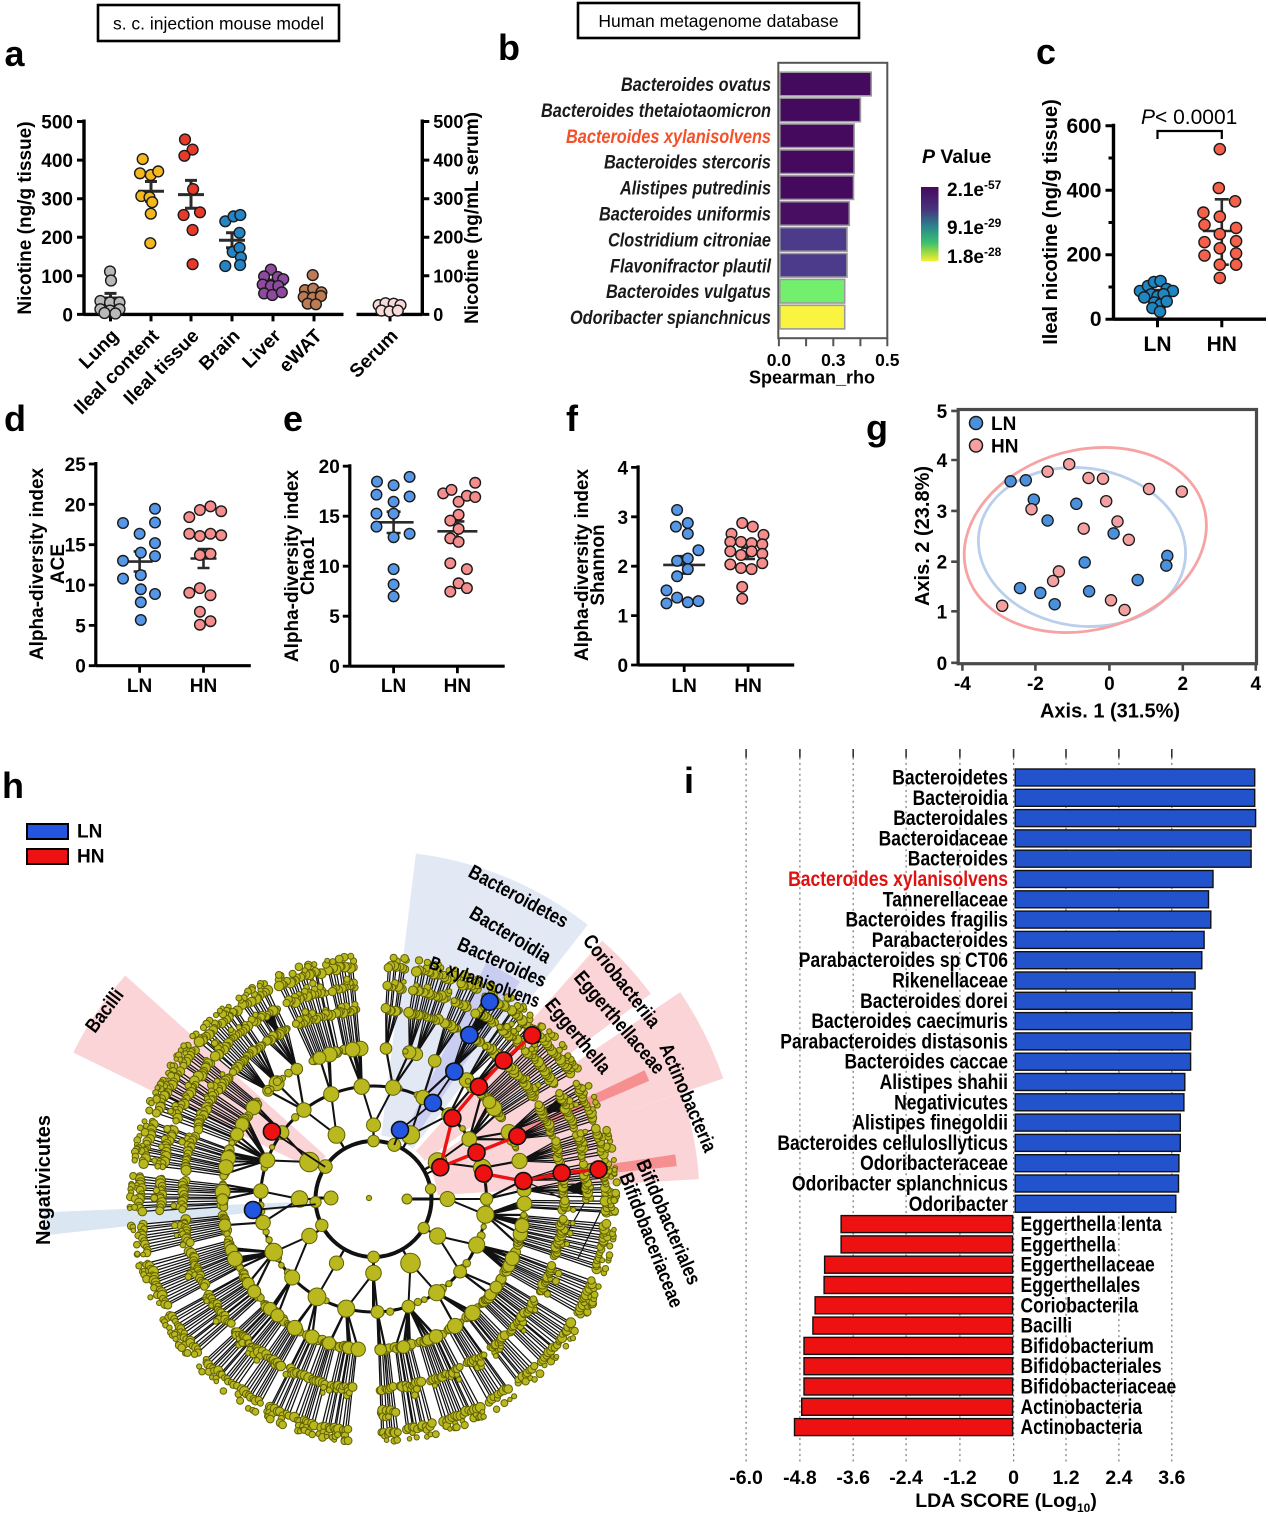 Image resolution: width=1268 pixels, height=1523 pixels. Describe the element at coordinates (687, 163) in the screenshot. I see `svg-text: Bacteroides stercoris` at that location.